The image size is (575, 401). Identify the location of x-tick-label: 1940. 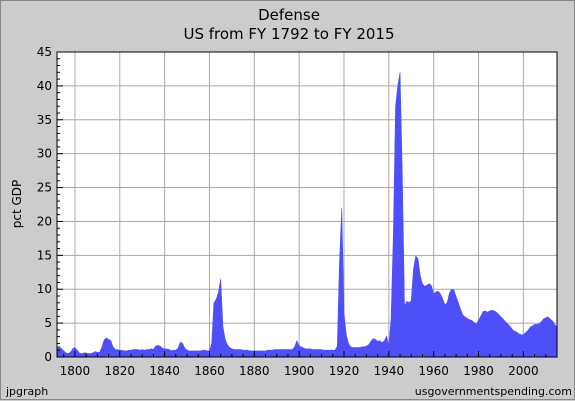
(389, 371).